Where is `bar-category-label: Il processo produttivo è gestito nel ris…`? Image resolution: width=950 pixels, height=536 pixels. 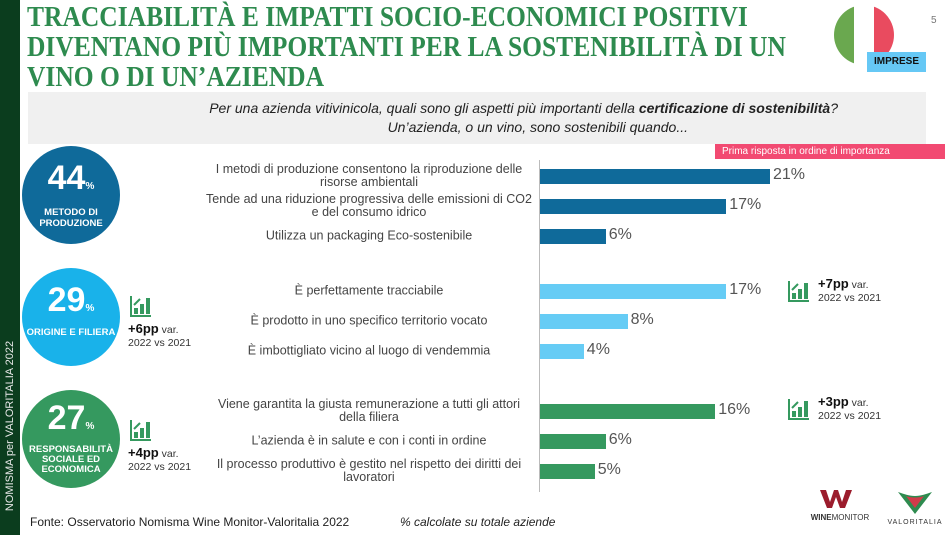 bar-category-label: Il processo produttivo è gestito nel ris… is located at coordinates (369, 470).